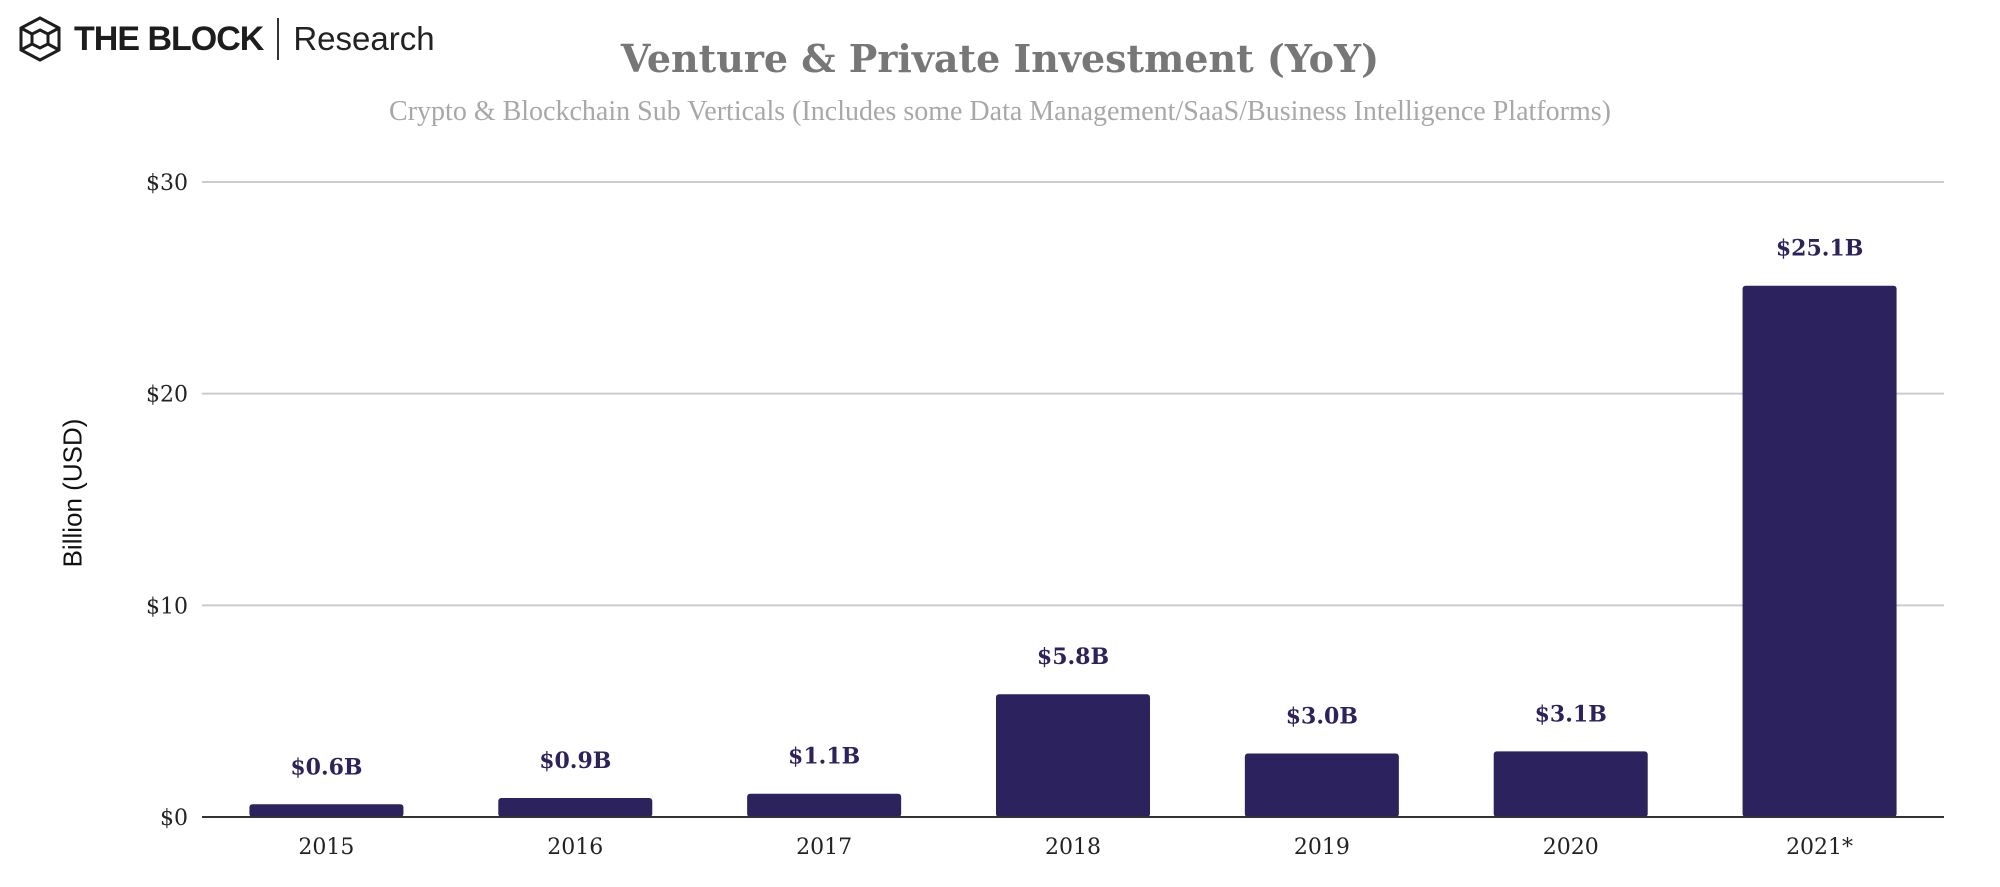  I want to click on data-label: $25.1B, so click(1819, 249).